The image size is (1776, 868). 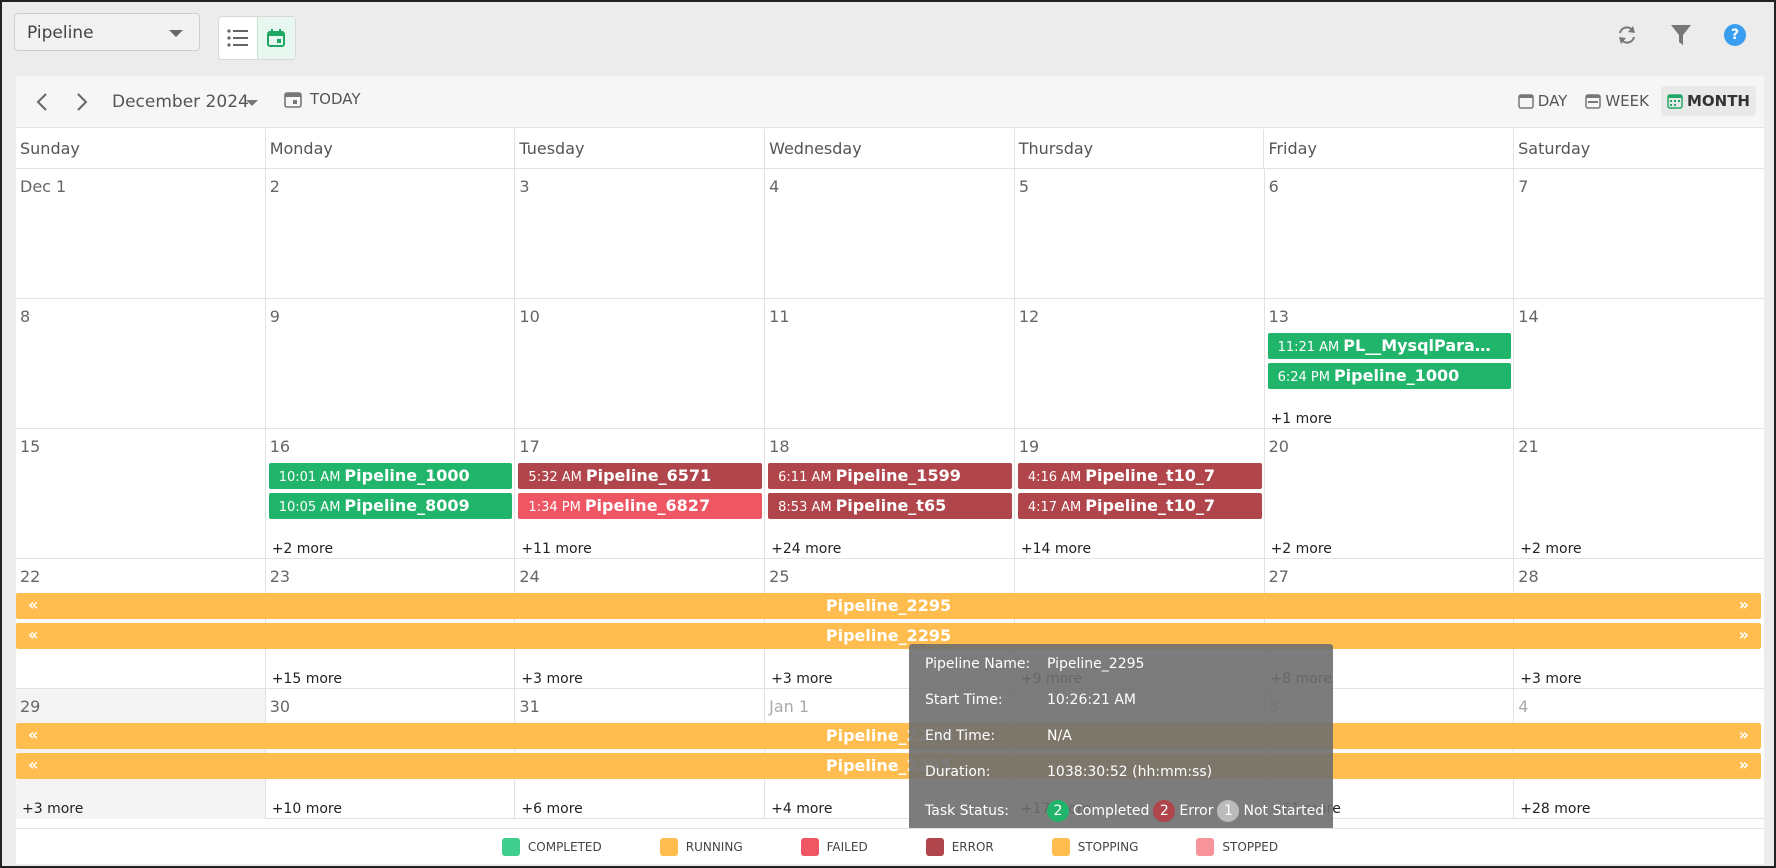 I want to click on day-cell: 11, so click(x=890, y=364).